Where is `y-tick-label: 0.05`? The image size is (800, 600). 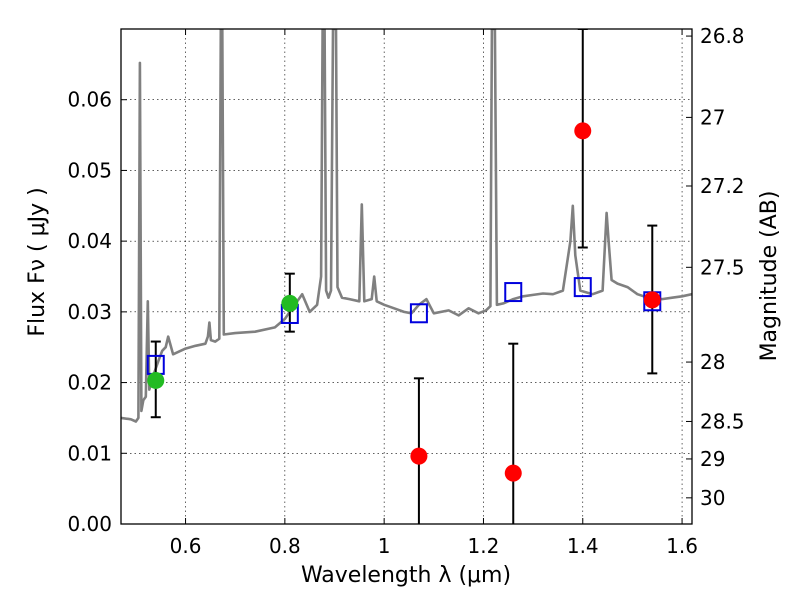 y-tick-label: 0.05 is located at coordinates (89, 170).